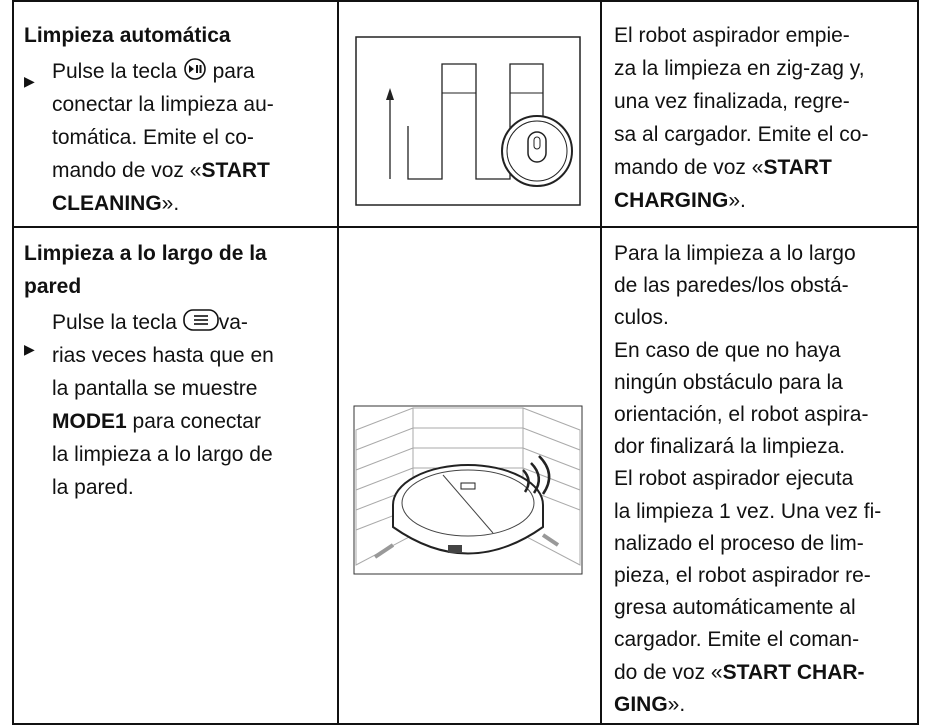 Image resolution: width=930 pixels, height=725 pixels. I want to click on play-key-icon, so click(194, 69).